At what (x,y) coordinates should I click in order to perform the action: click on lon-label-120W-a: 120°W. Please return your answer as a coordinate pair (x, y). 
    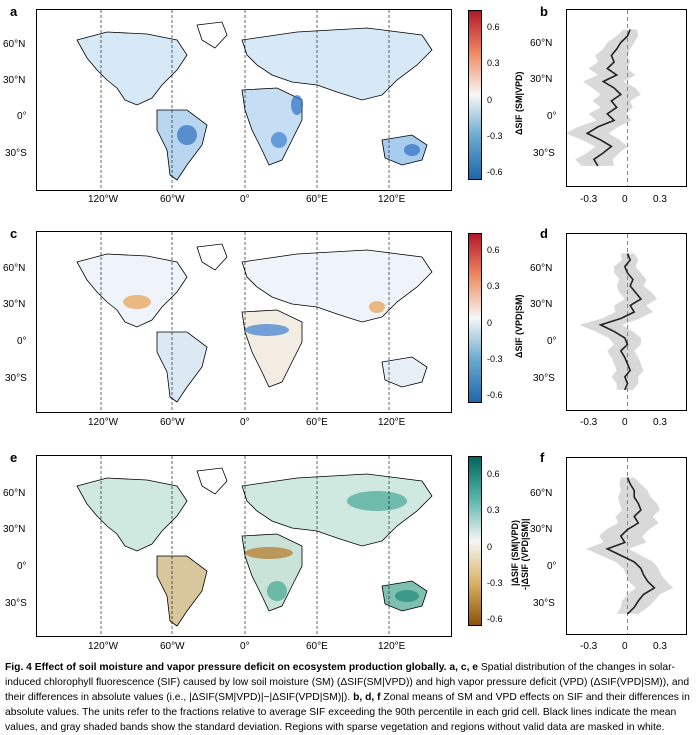
    Looking at the image, I should click on (103, 199).